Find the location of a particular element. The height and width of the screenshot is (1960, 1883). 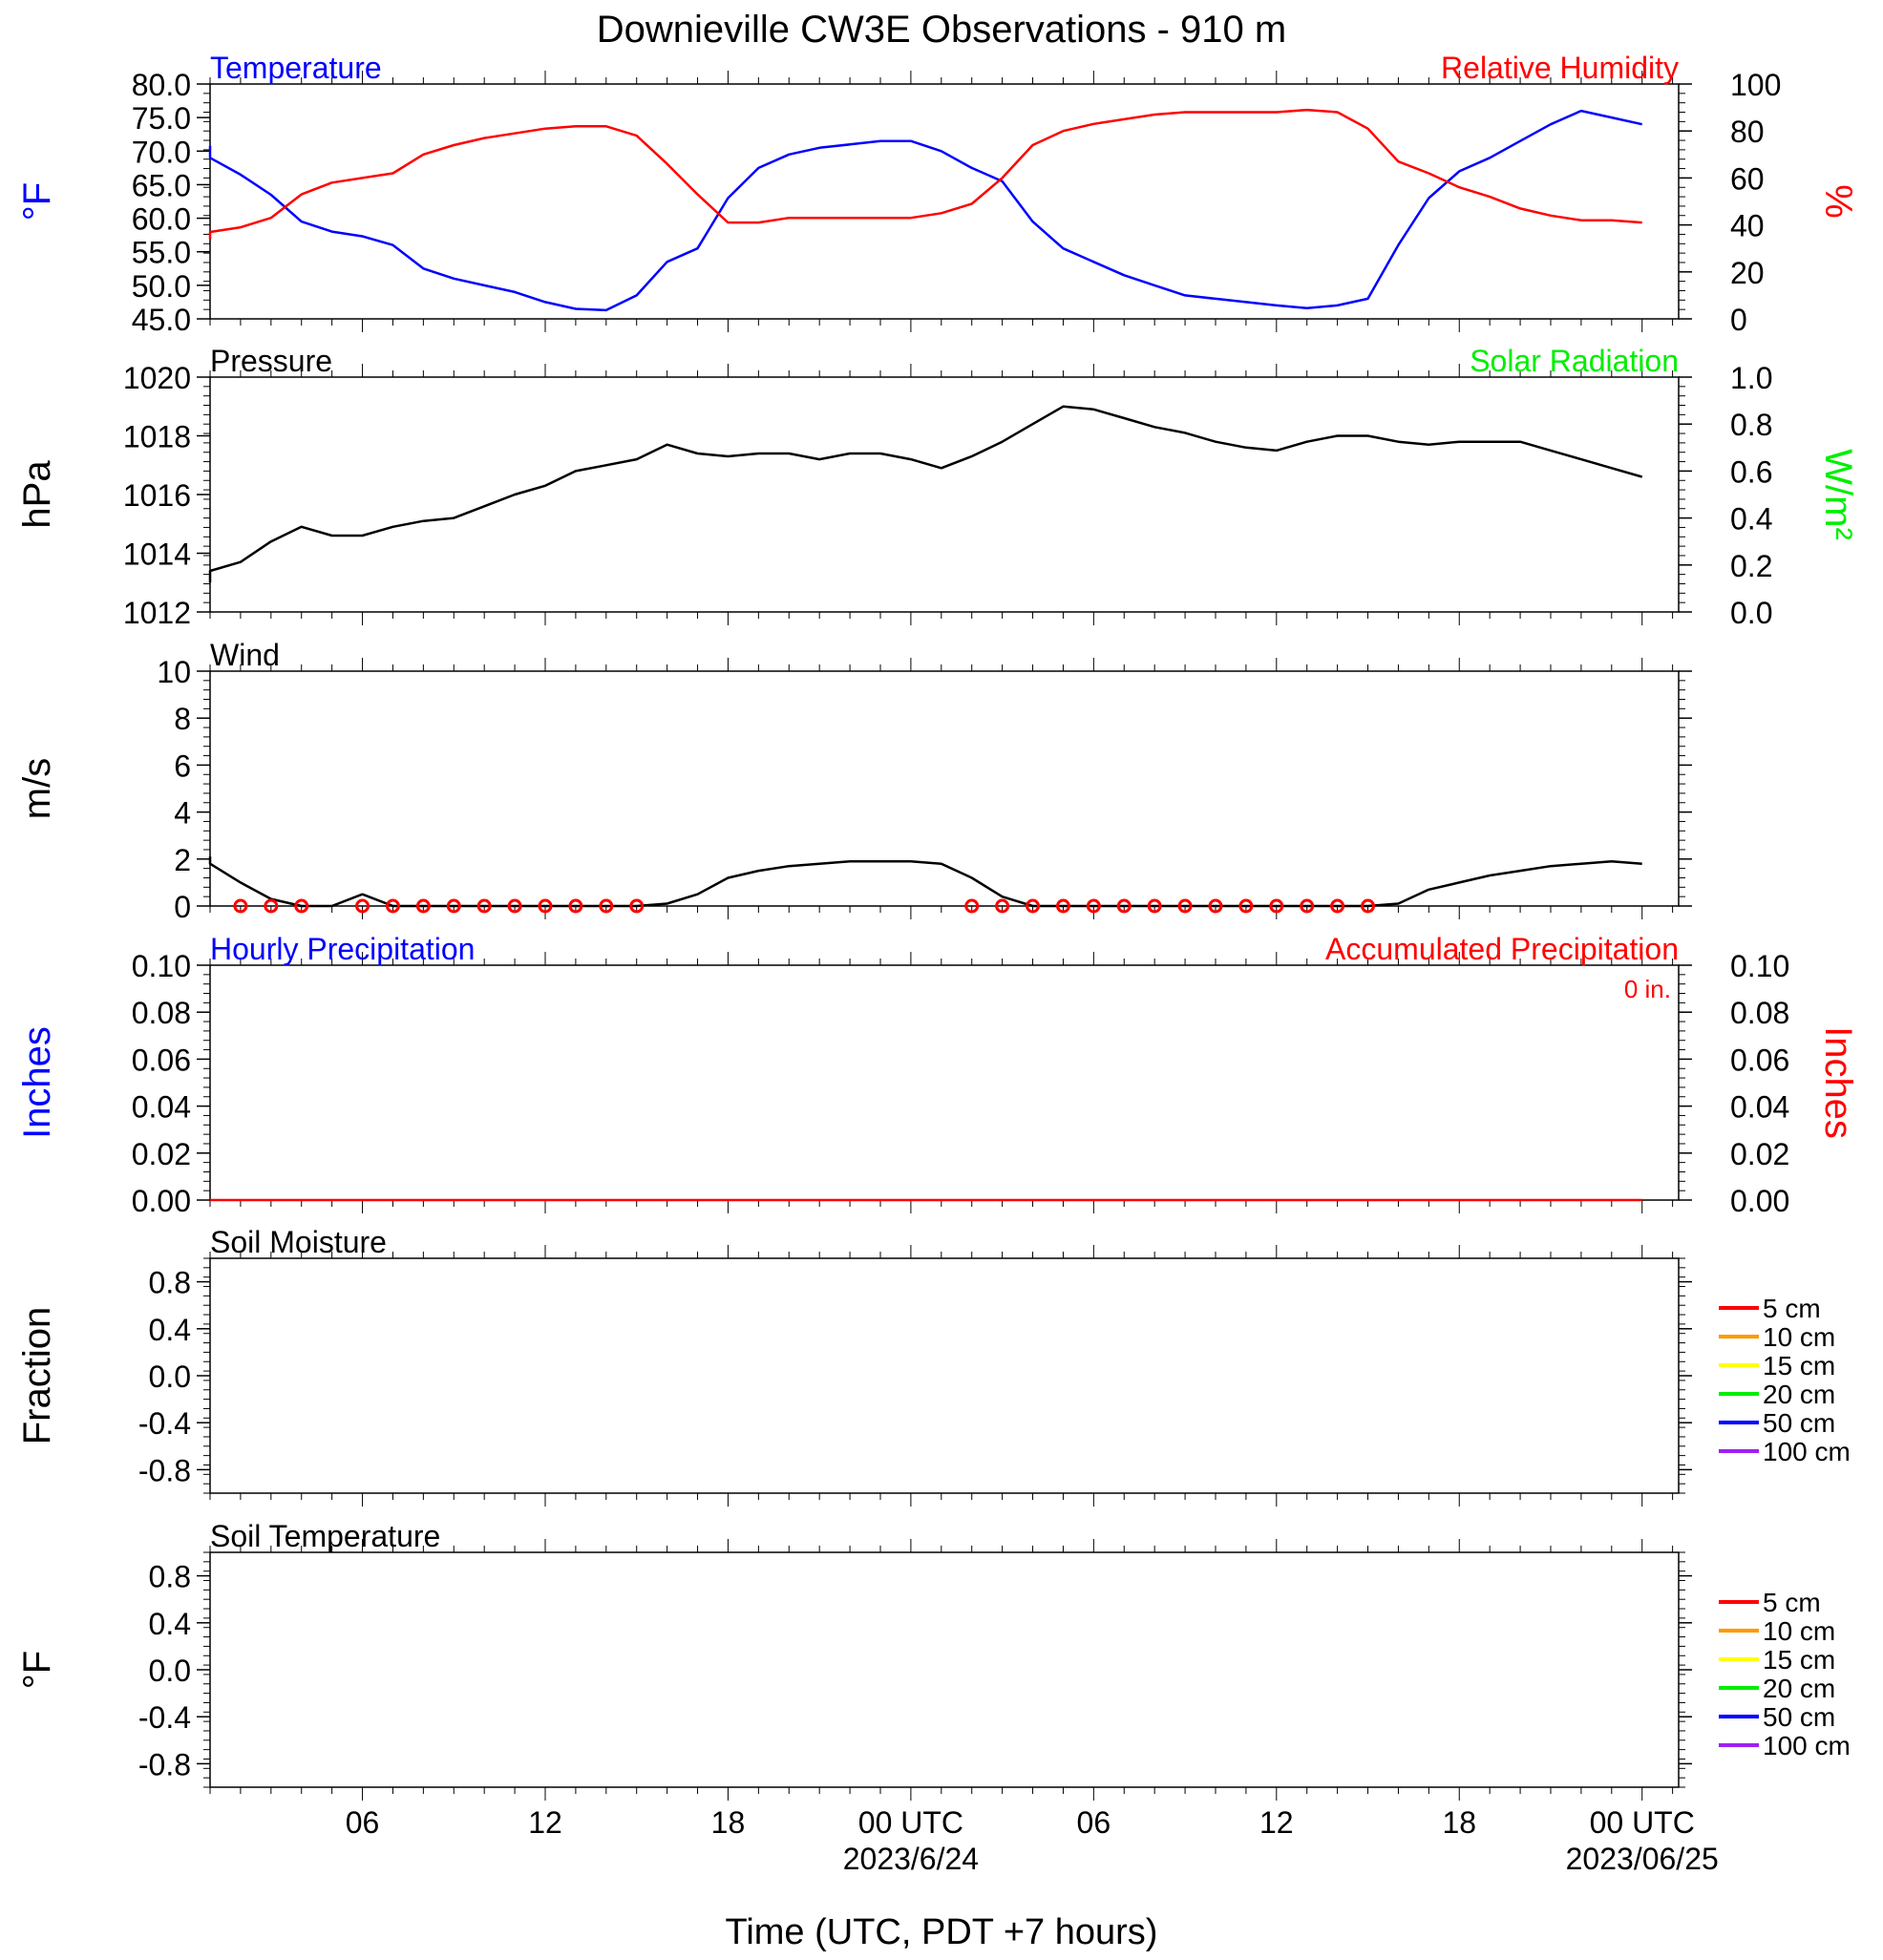

x-date-label: 2023/06/25 is located at coordinates (1642, 1859).